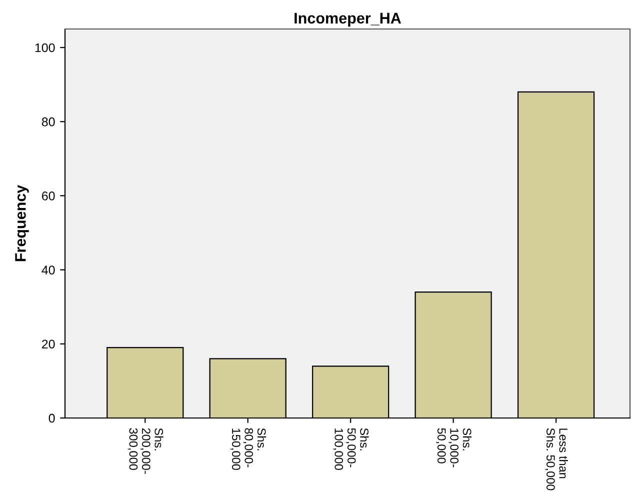  I want to click on y-tick-label: 80, so click(48, 121).